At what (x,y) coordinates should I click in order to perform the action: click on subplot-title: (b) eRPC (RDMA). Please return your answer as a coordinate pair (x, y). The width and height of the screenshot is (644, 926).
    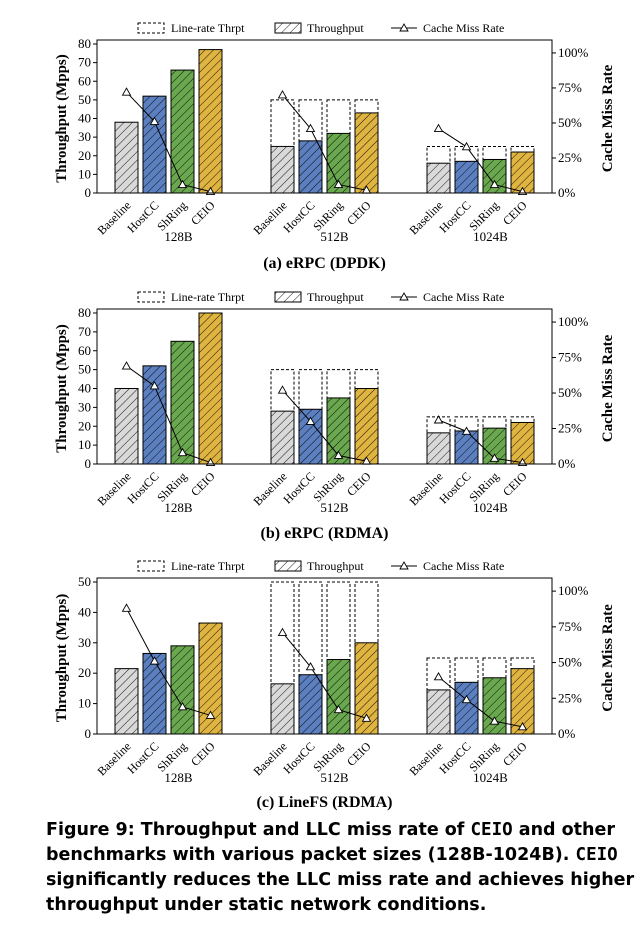
    Looking at the image, I should click on (325, 533).